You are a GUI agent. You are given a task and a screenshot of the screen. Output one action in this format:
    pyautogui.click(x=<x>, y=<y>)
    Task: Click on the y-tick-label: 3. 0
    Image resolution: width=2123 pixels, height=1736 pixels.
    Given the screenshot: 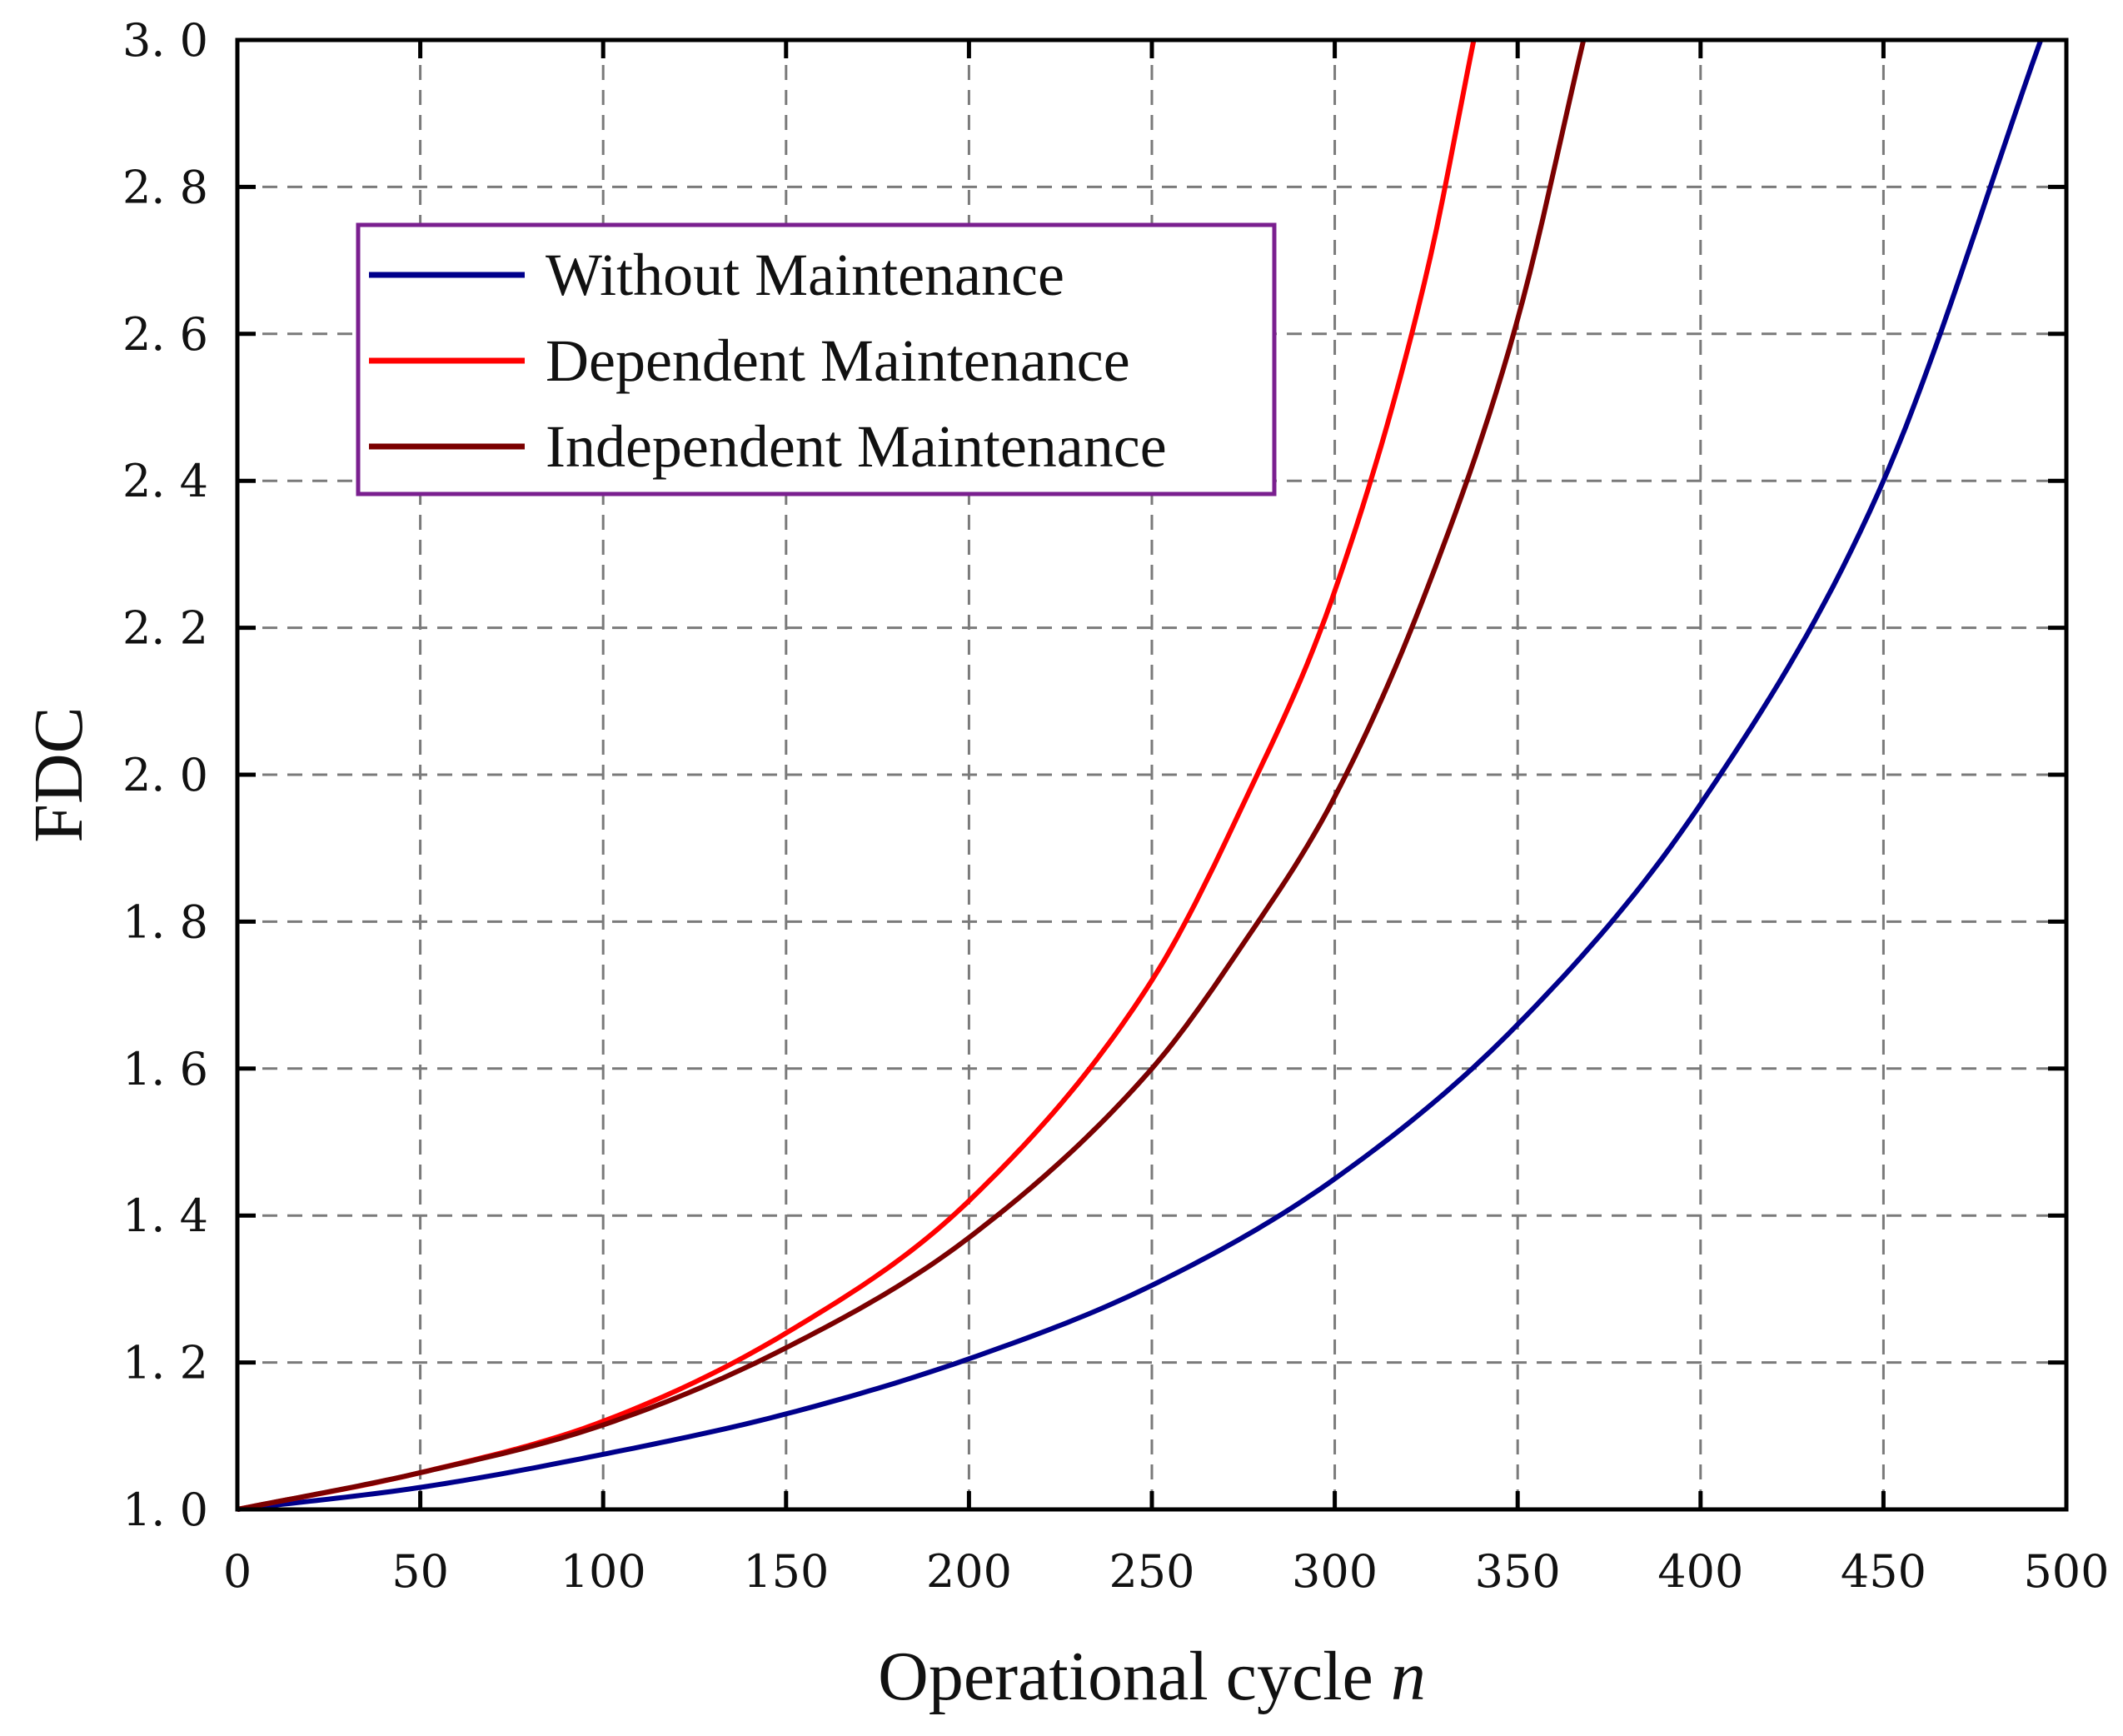 What is the action you would take?
    pyautogui.click(x=165, y=41)
    